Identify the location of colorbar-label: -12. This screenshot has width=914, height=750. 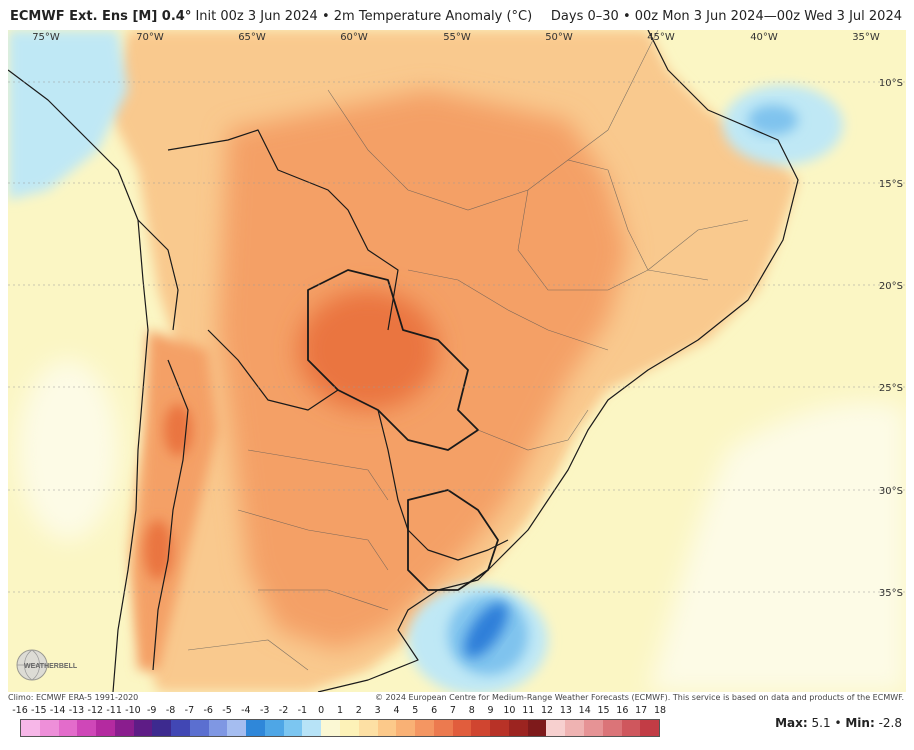
(95, 710).